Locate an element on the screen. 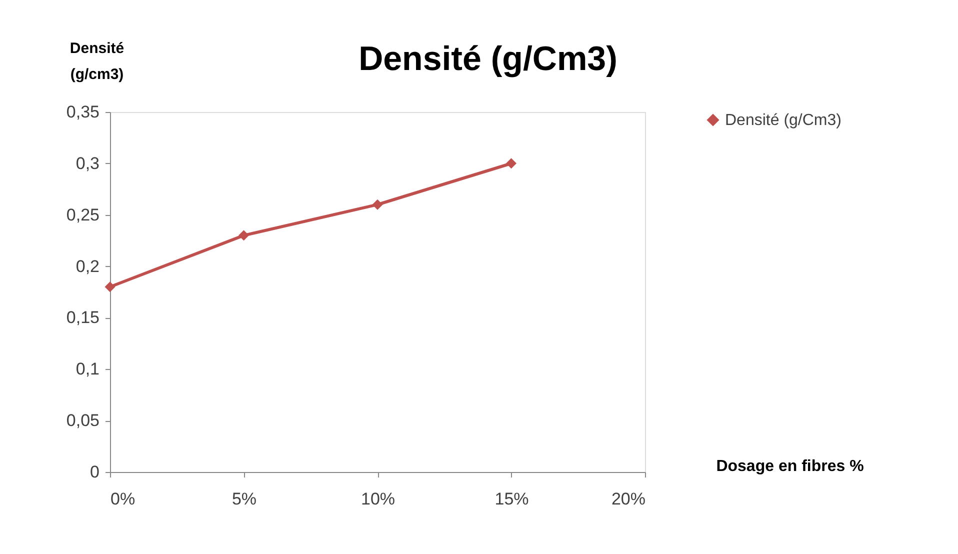 The height and width of the screenshot is (554, 958). y-tick-label: 0,2 is located at coordinates (88, 266).